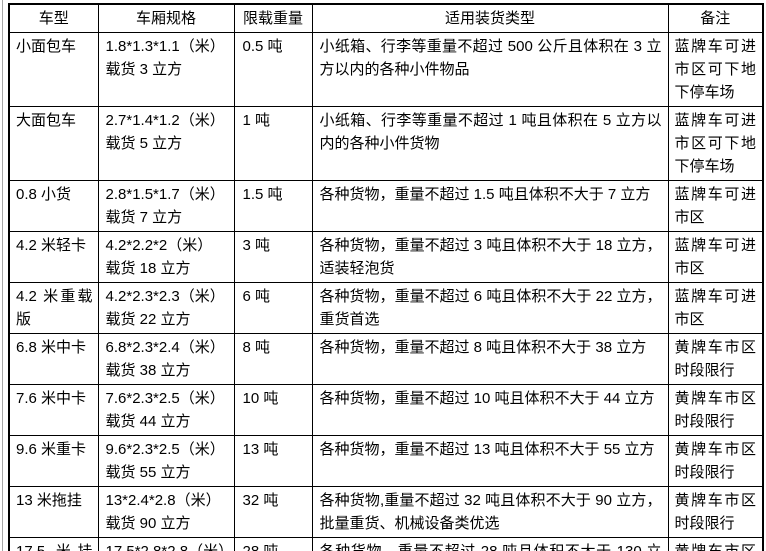 The width and height of the screenshot is (766, 551). Describe the element at coordinates (53, 69) in the screenshot. I see `vehicle-type-cell: 小面包车` at that location.